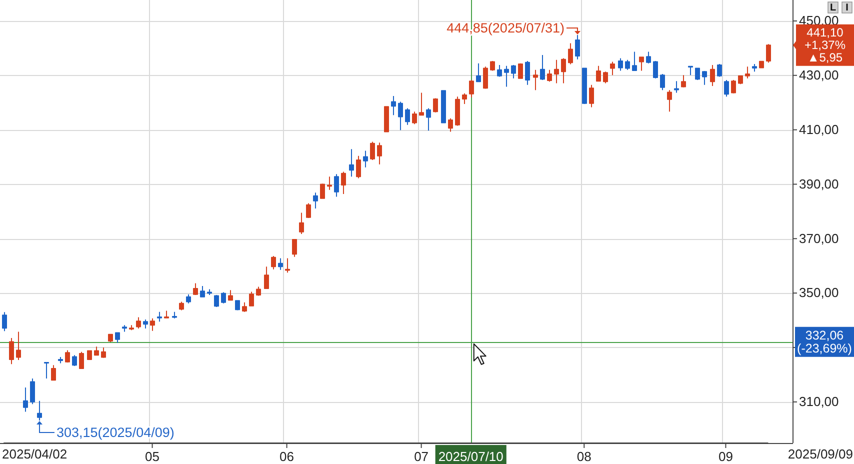 The height and width of the screenshot is (464, 854). I want to click on text: I, so click(847, 8).